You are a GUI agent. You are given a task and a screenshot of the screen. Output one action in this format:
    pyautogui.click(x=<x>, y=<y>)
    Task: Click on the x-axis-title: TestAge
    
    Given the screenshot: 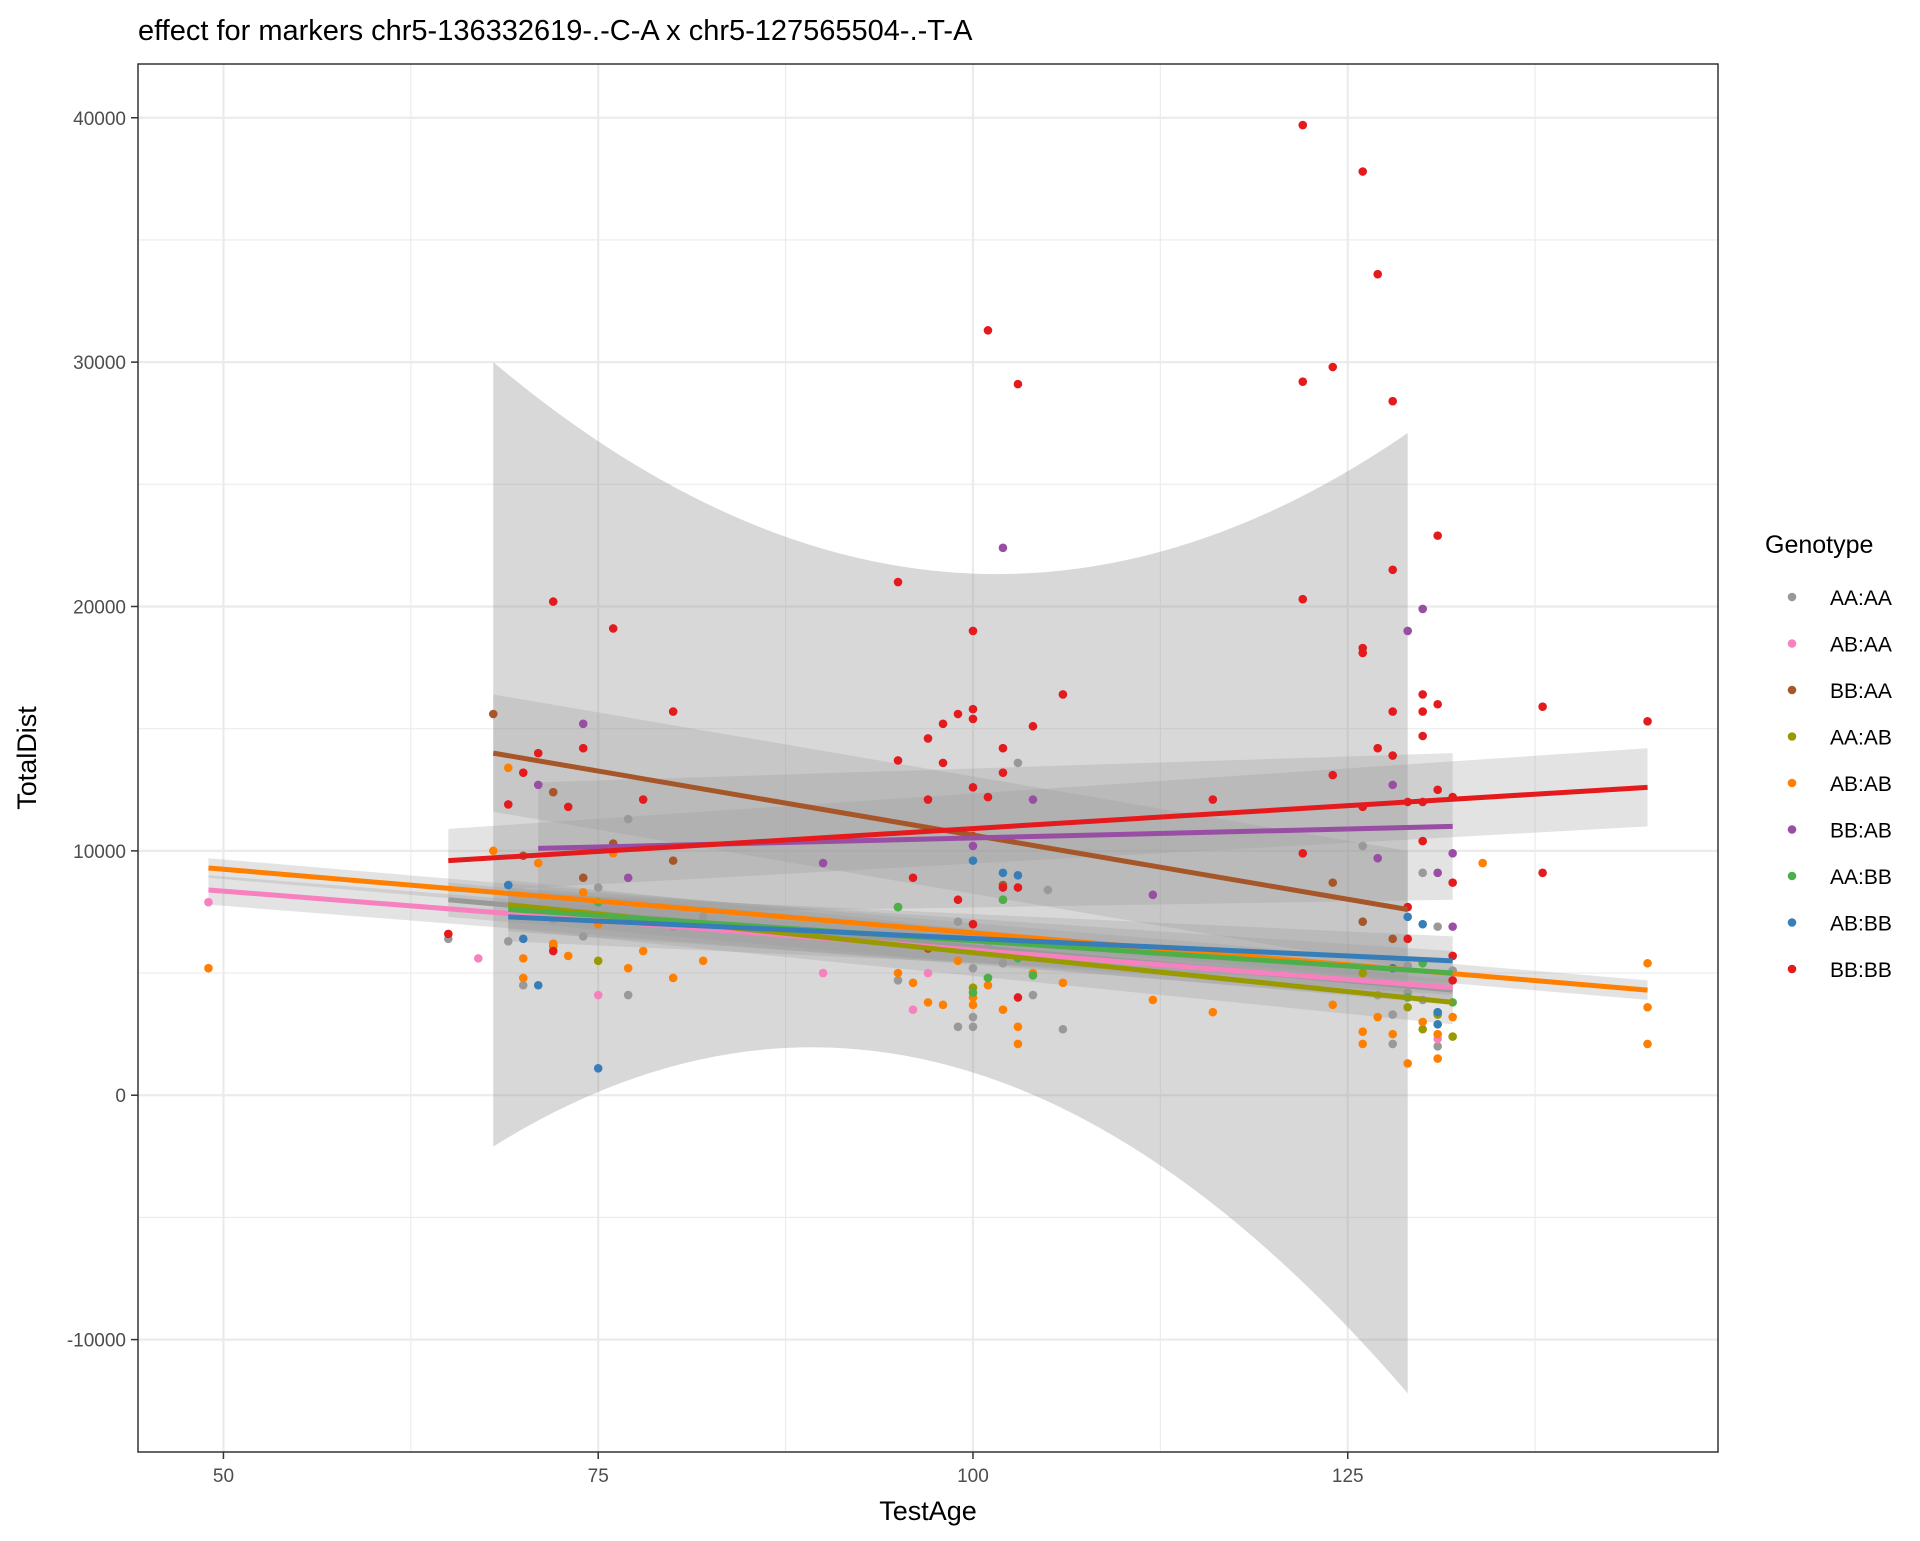 What is the action you would take?
    pyautogui.click(x=928, y=1511)
    